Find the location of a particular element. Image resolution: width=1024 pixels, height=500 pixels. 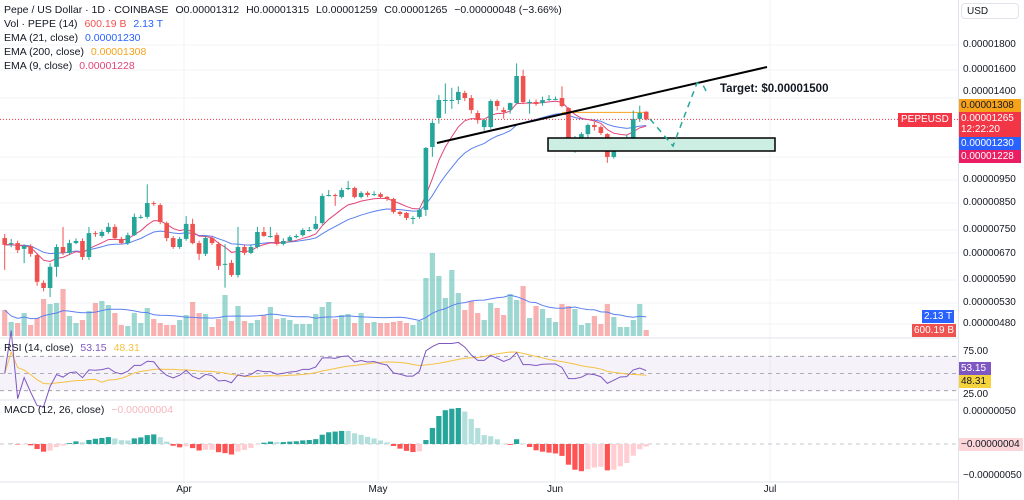

rsi-tag: 53.15 is located at coordinates (975, 368).